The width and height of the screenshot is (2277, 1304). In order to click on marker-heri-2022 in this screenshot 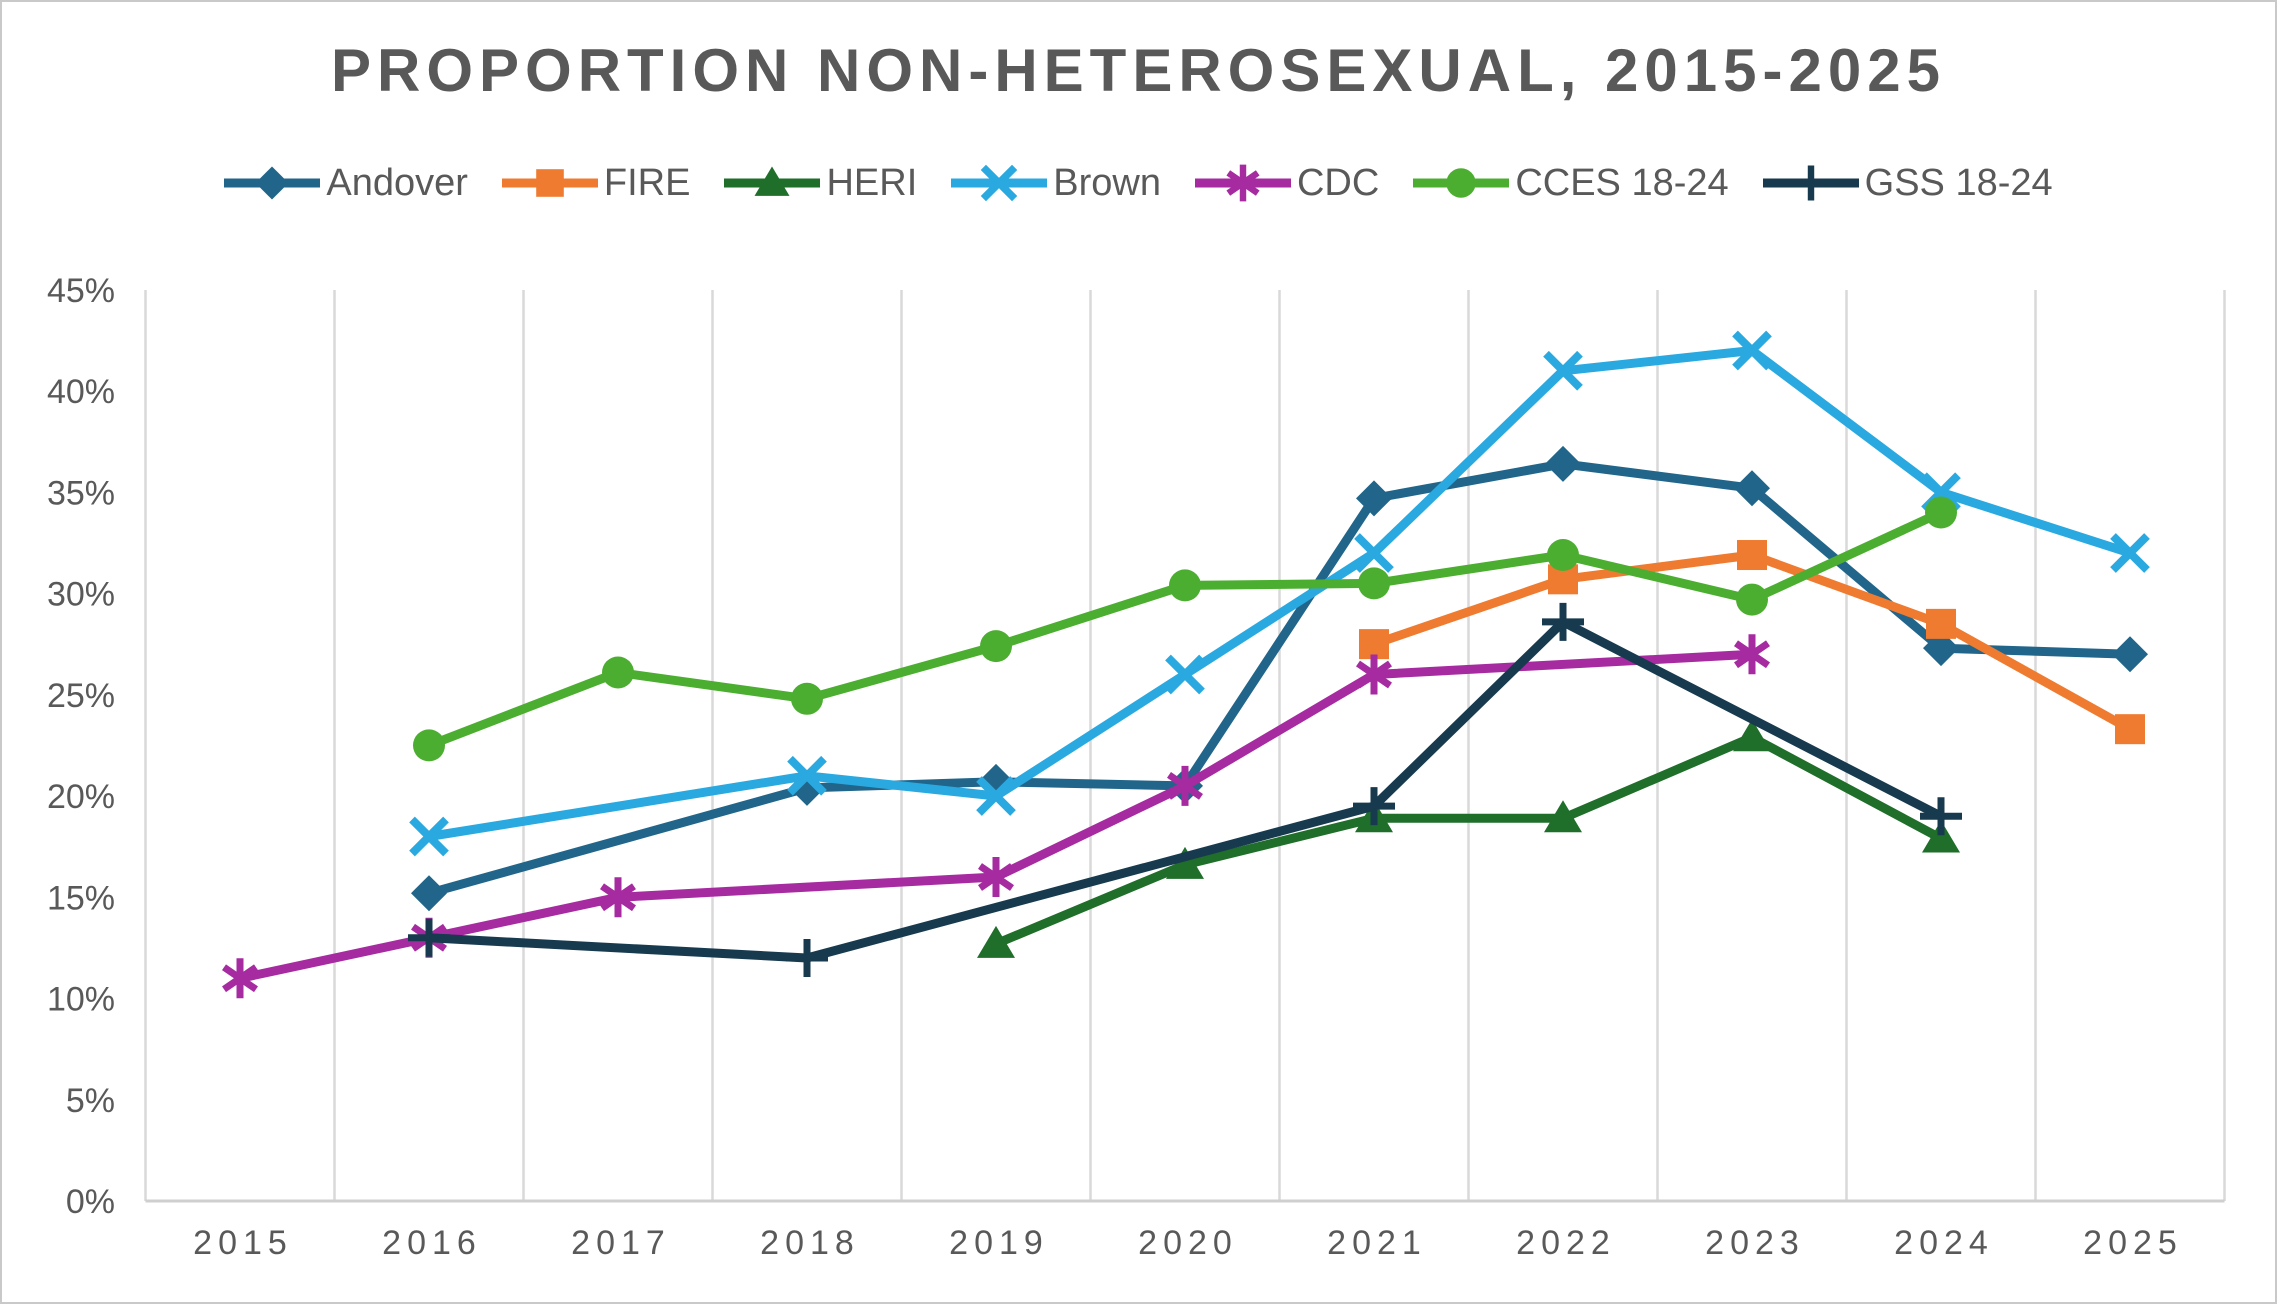, I will do `click(1563, 816)`.